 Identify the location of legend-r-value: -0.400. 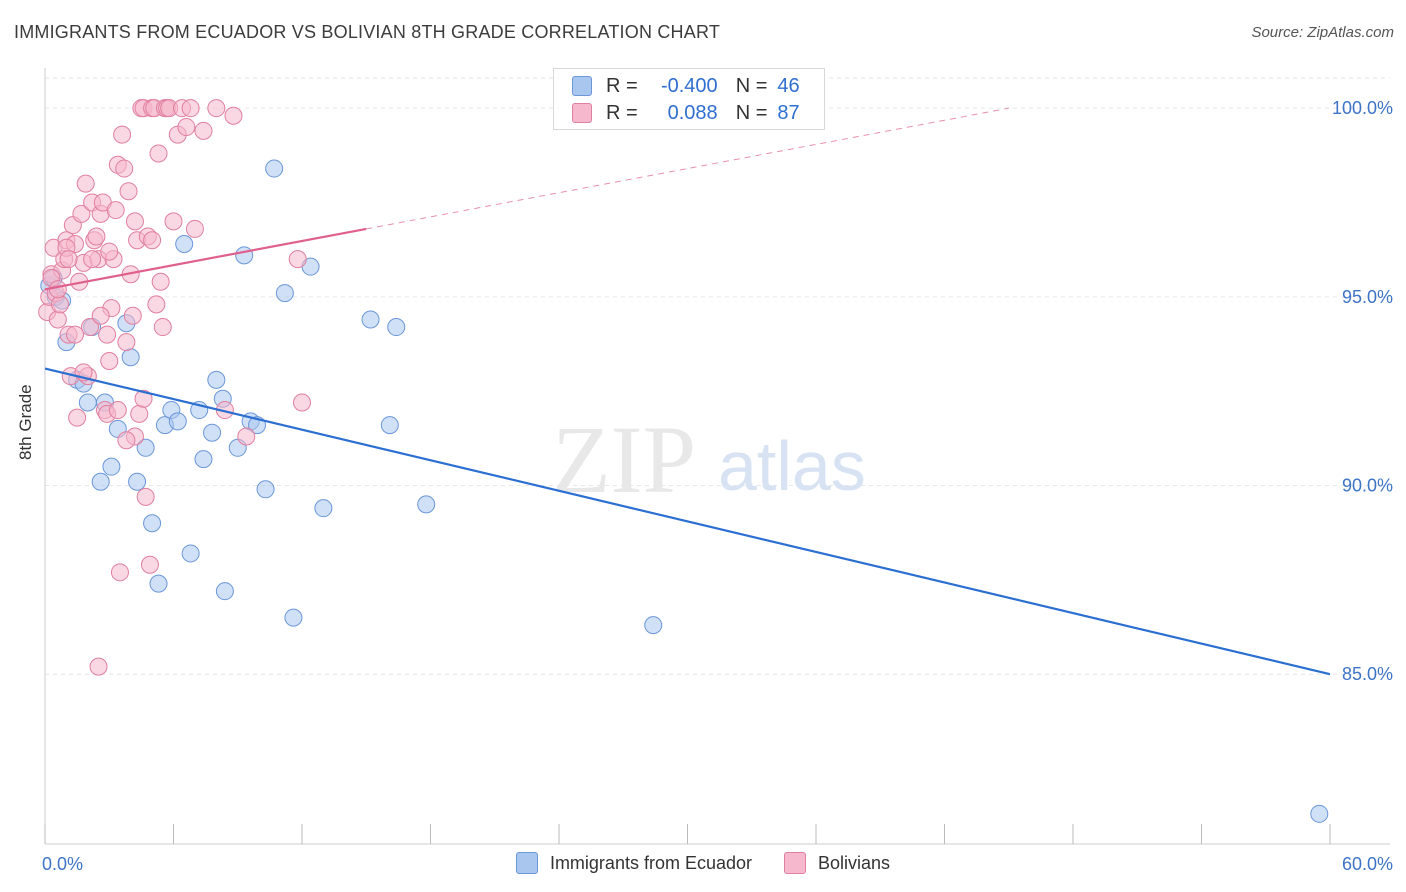
(689, 85).